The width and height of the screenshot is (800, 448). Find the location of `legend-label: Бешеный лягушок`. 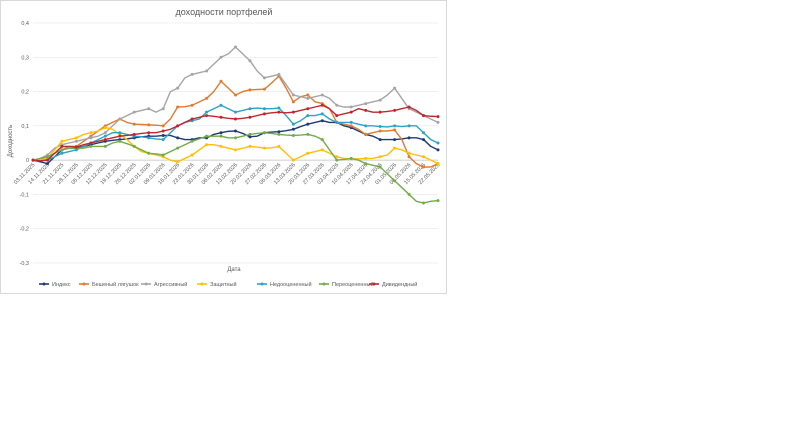

legend-label: Бешеный лягушок is located at coordinates (115, 284).